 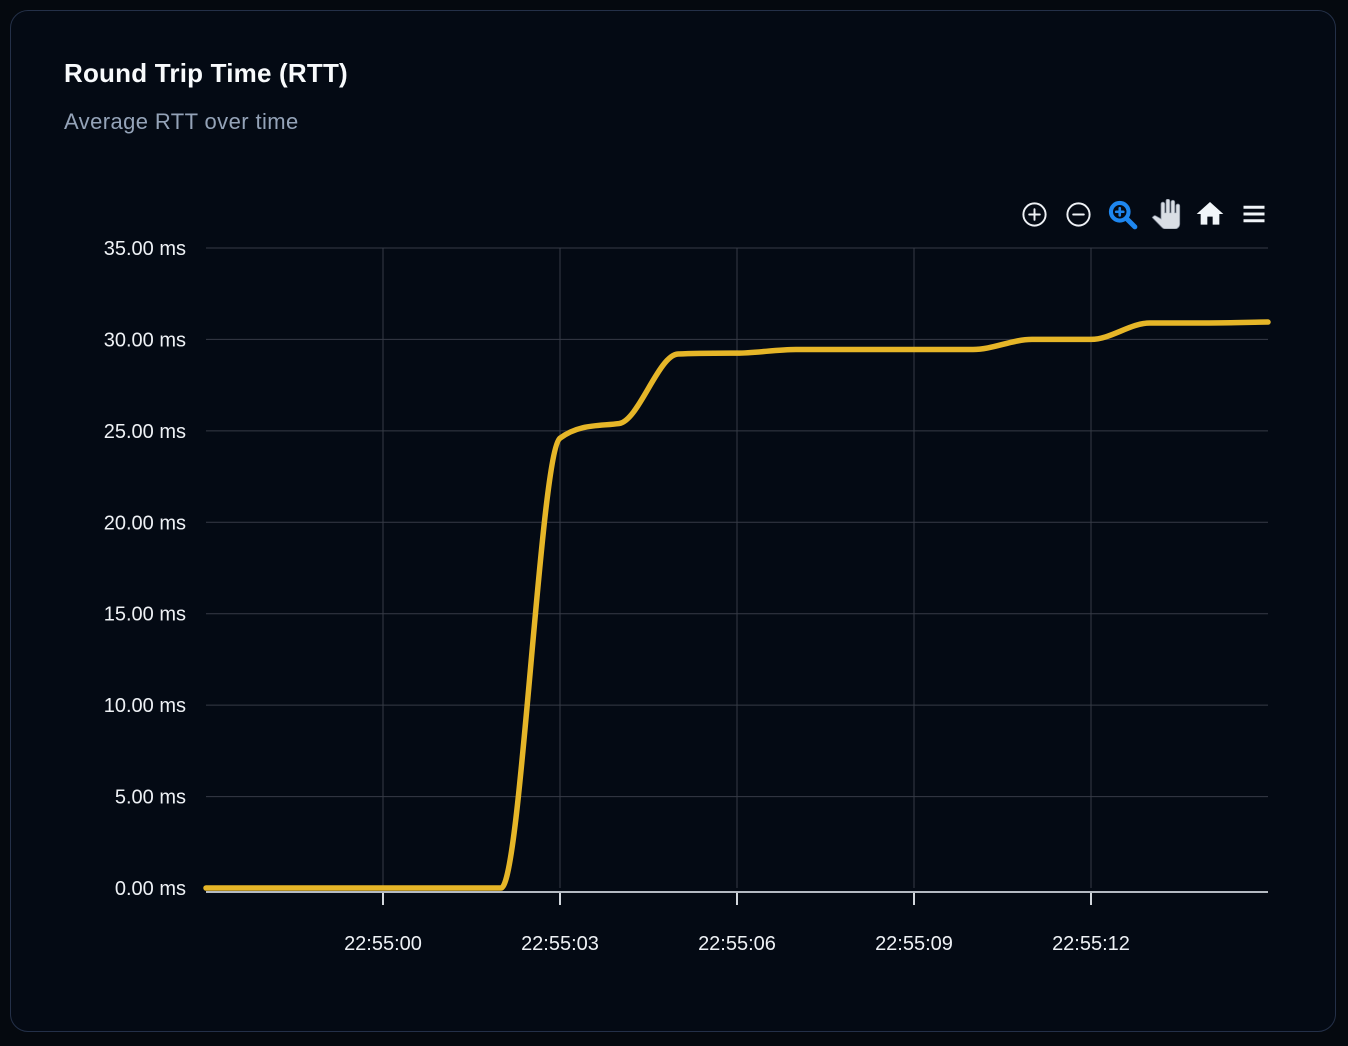 What do you see at coordinates (1144, 214) in the screenshot?
I see `chart-toolbar` at bounding box center [1144, 214].